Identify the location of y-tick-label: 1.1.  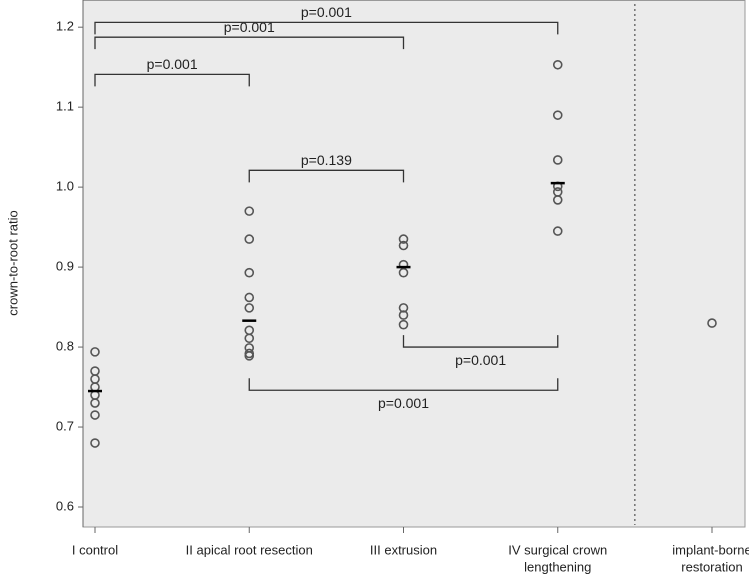
(65, 106).